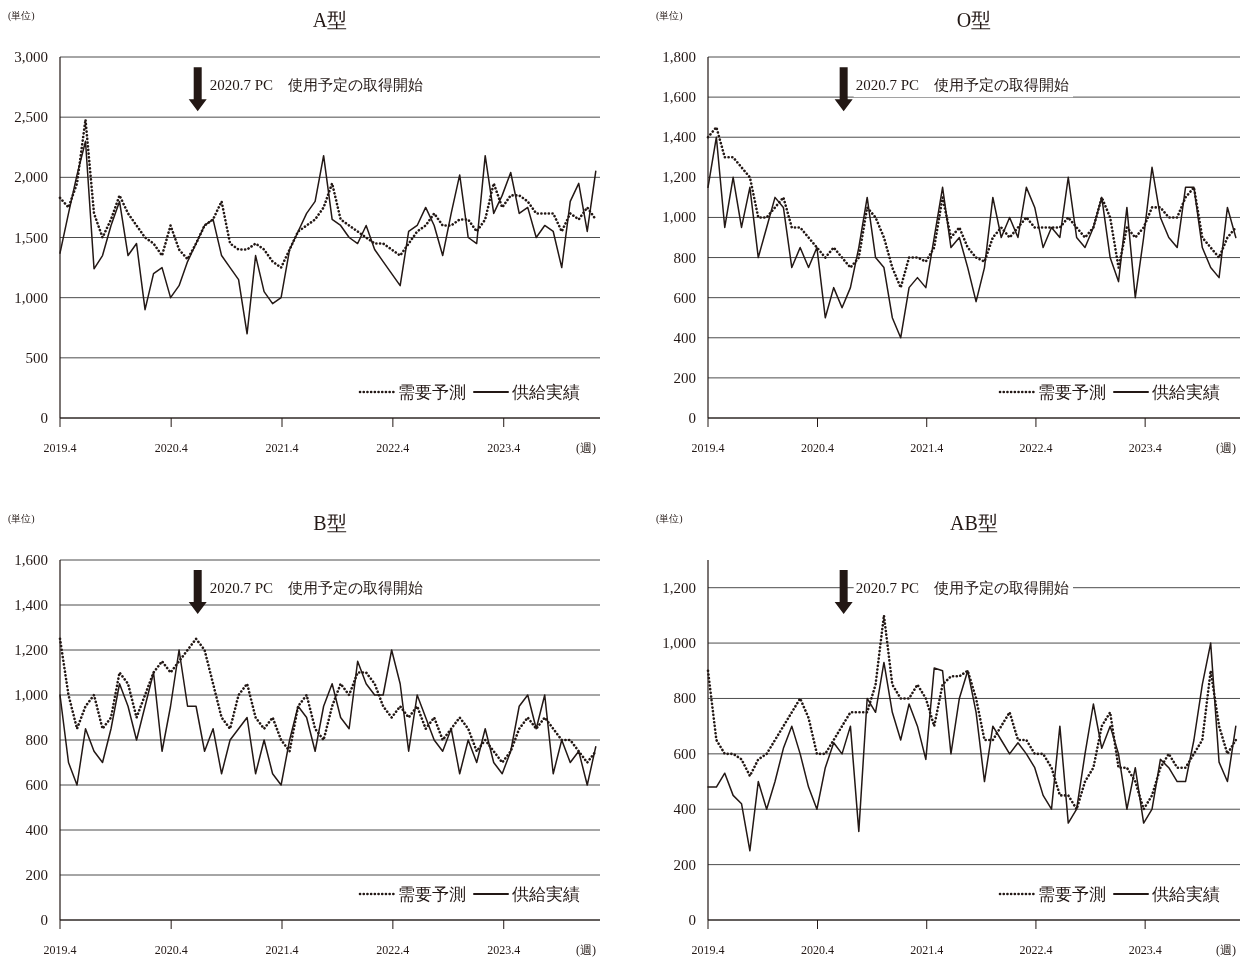  What do you see at coordinates (330, 523) in the screenshot?
I see `chart-title: B型` at bounding box center [330, 523].